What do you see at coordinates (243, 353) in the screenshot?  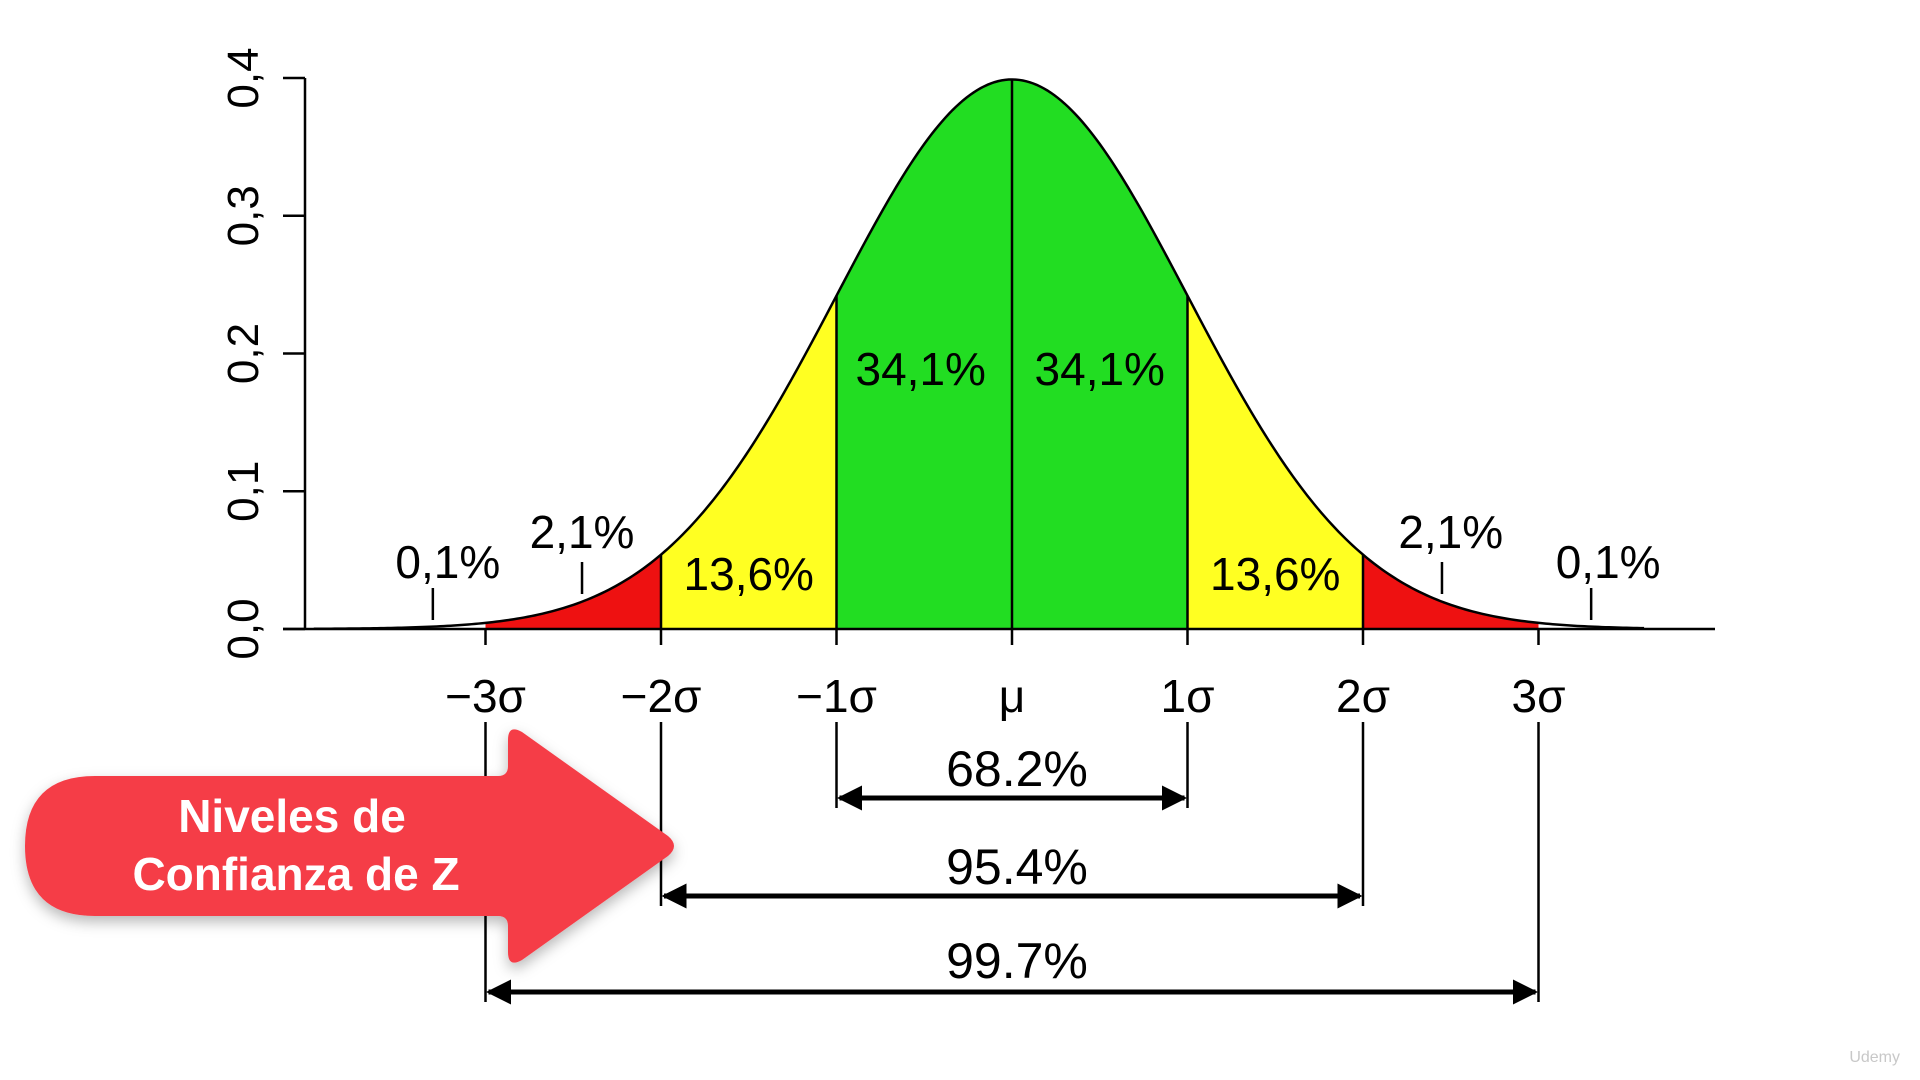 I see `y-tick-label: 0,2` at bounding box center [243, 353].